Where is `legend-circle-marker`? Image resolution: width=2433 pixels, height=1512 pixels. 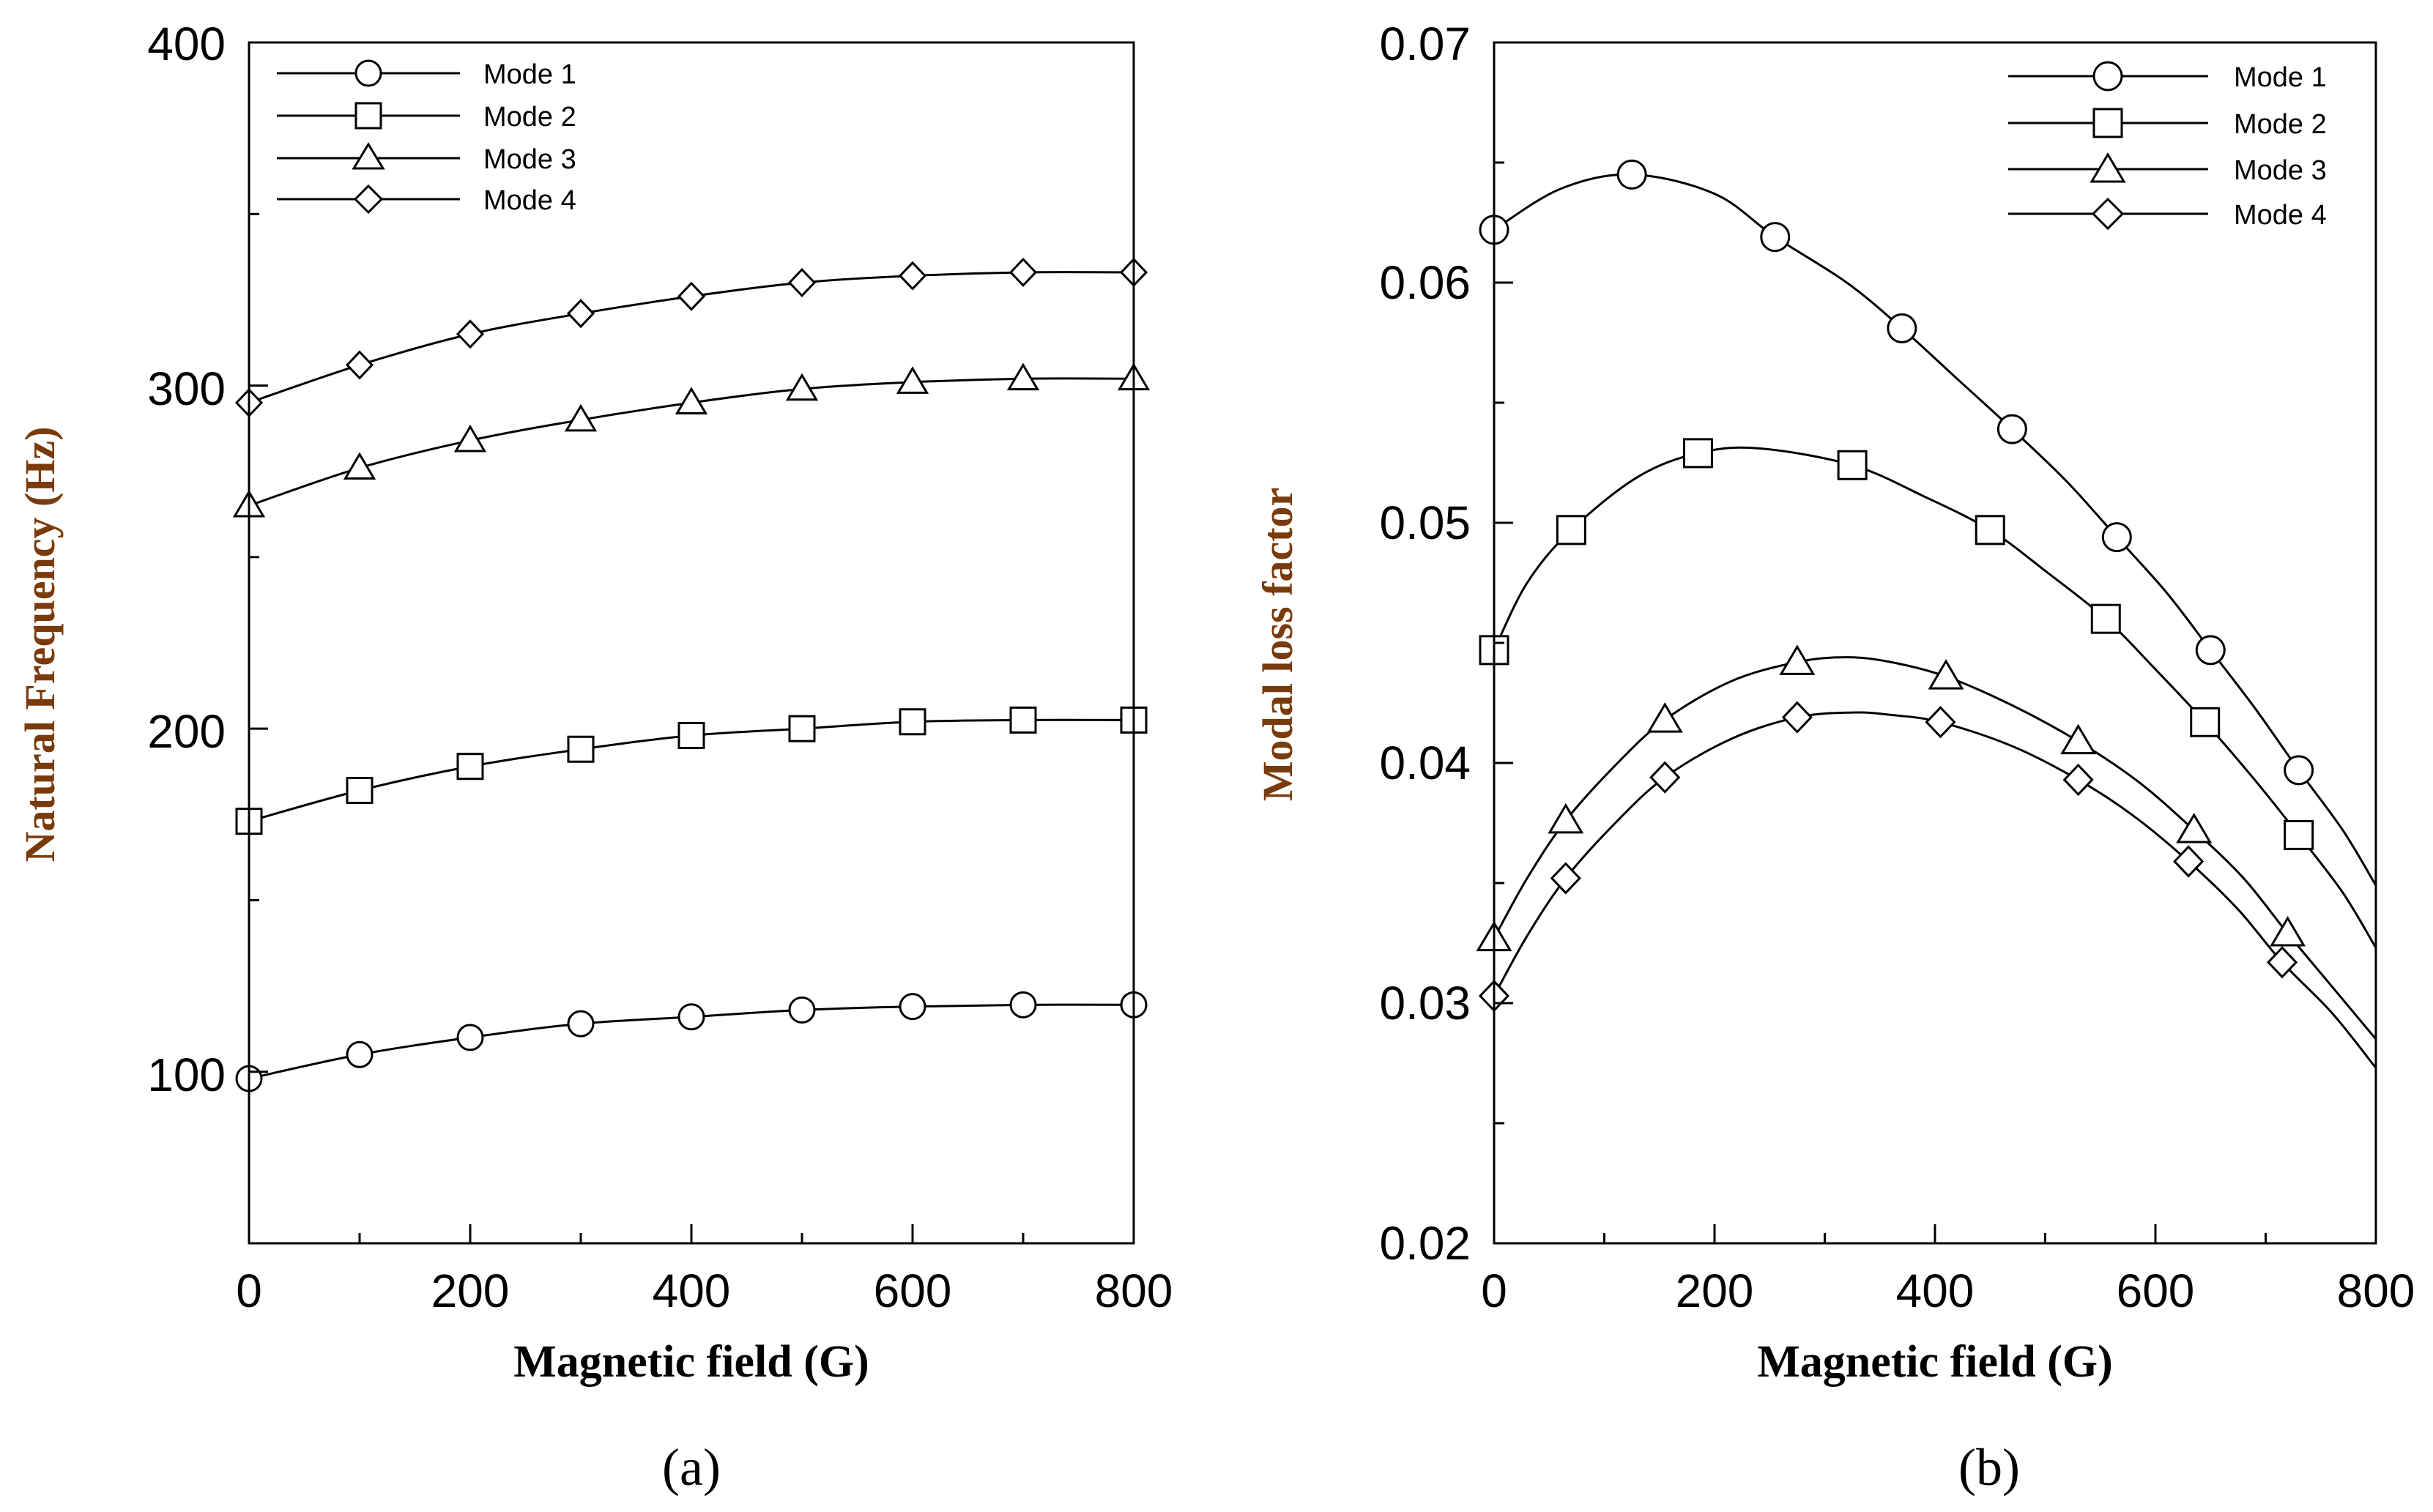 legend-circle-marker is located at coordinates (368, 73).